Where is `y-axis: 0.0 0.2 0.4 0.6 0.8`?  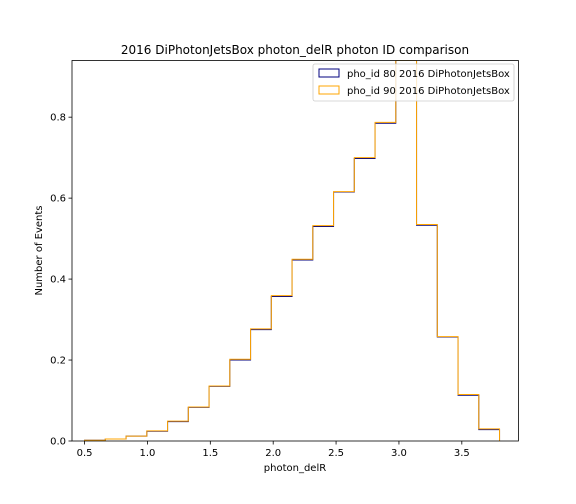 y-axis: 0.0 0.2 0.4 0.6 0.8 is located at coordinates (61, 280).